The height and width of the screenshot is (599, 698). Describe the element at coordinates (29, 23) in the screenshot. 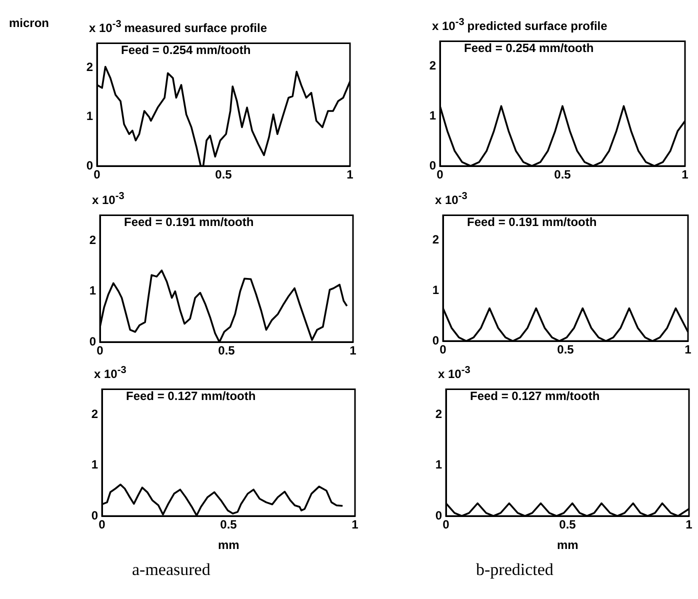

I see `text: micron` at that location.